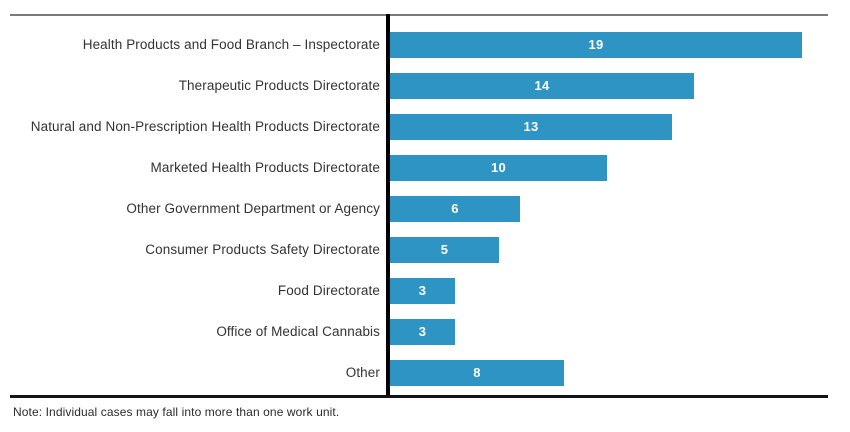  I want to click on bar-track: 5, so click(620, 249).